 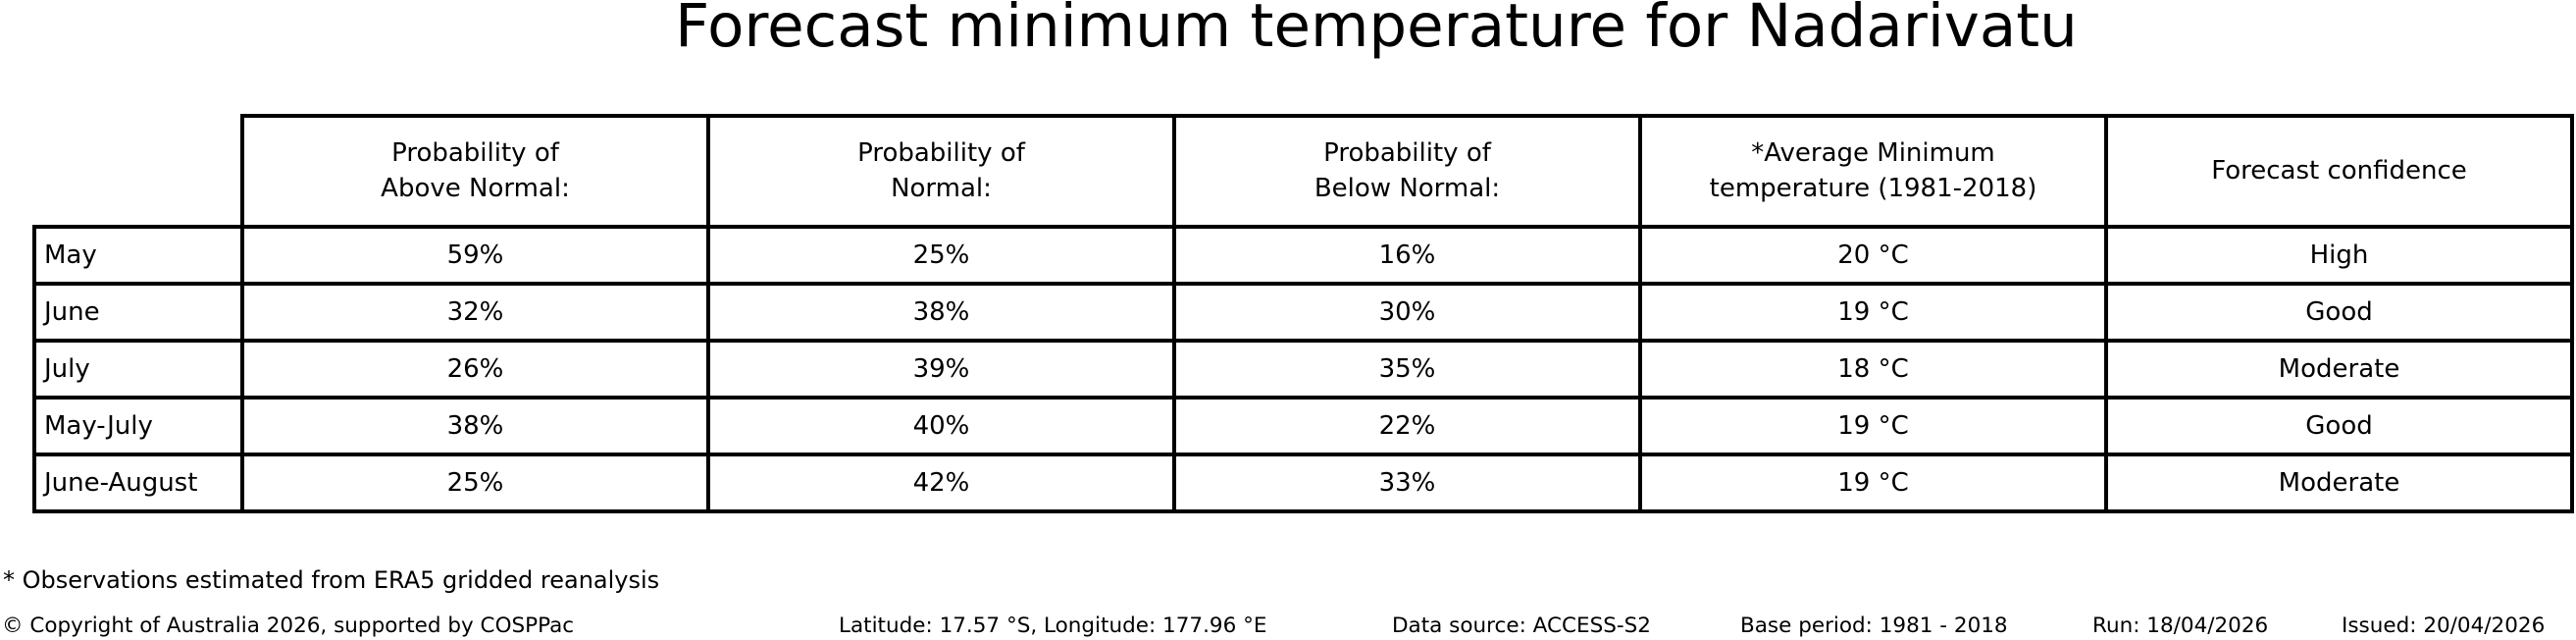 What do you see at coordinates (475, 369) in the screenshot?
I see `cell-above-normal: 26%` at bounding box center [475, 369].